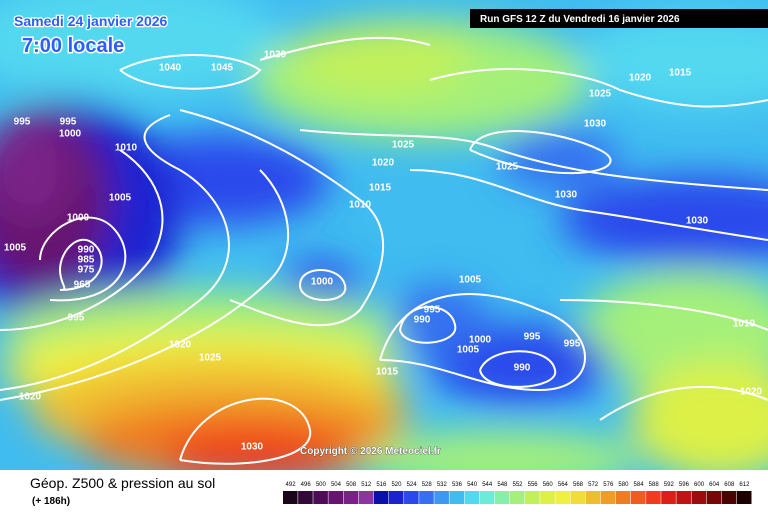  I want to click on isobar-label: 1040, so click(170, 68).